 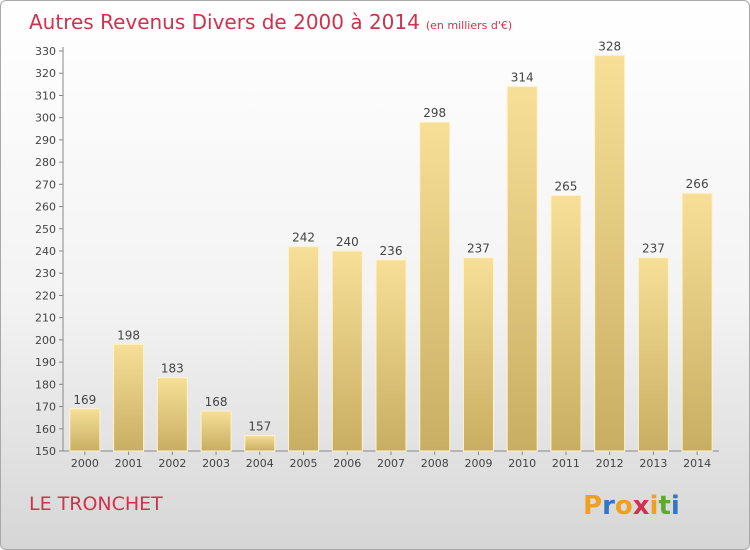 I want to click on logo-letter: r, so click(x=608, y=506).